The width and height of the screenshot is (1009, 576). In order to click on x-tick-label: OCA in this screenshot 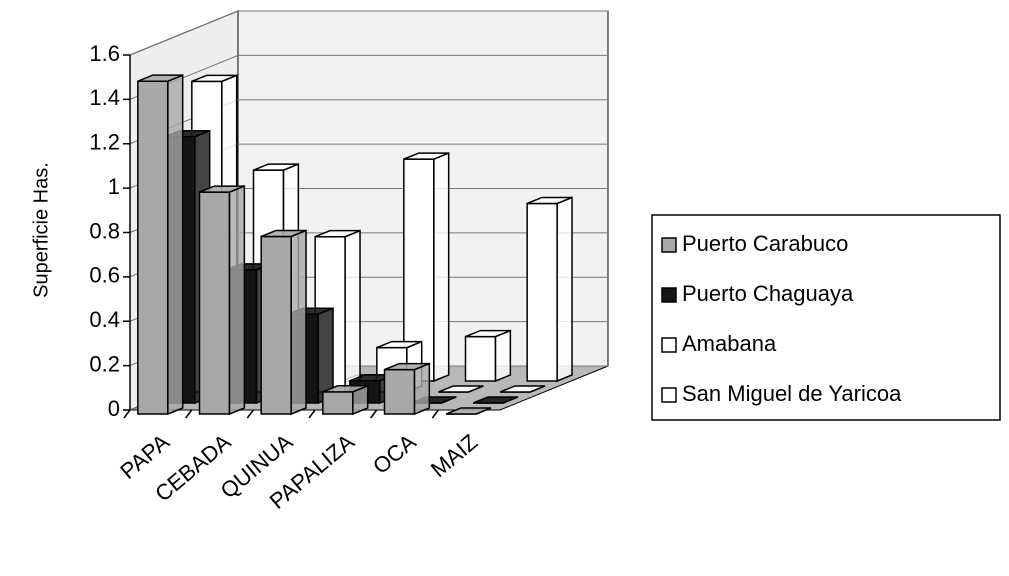, I will do `click(394, 454)`.